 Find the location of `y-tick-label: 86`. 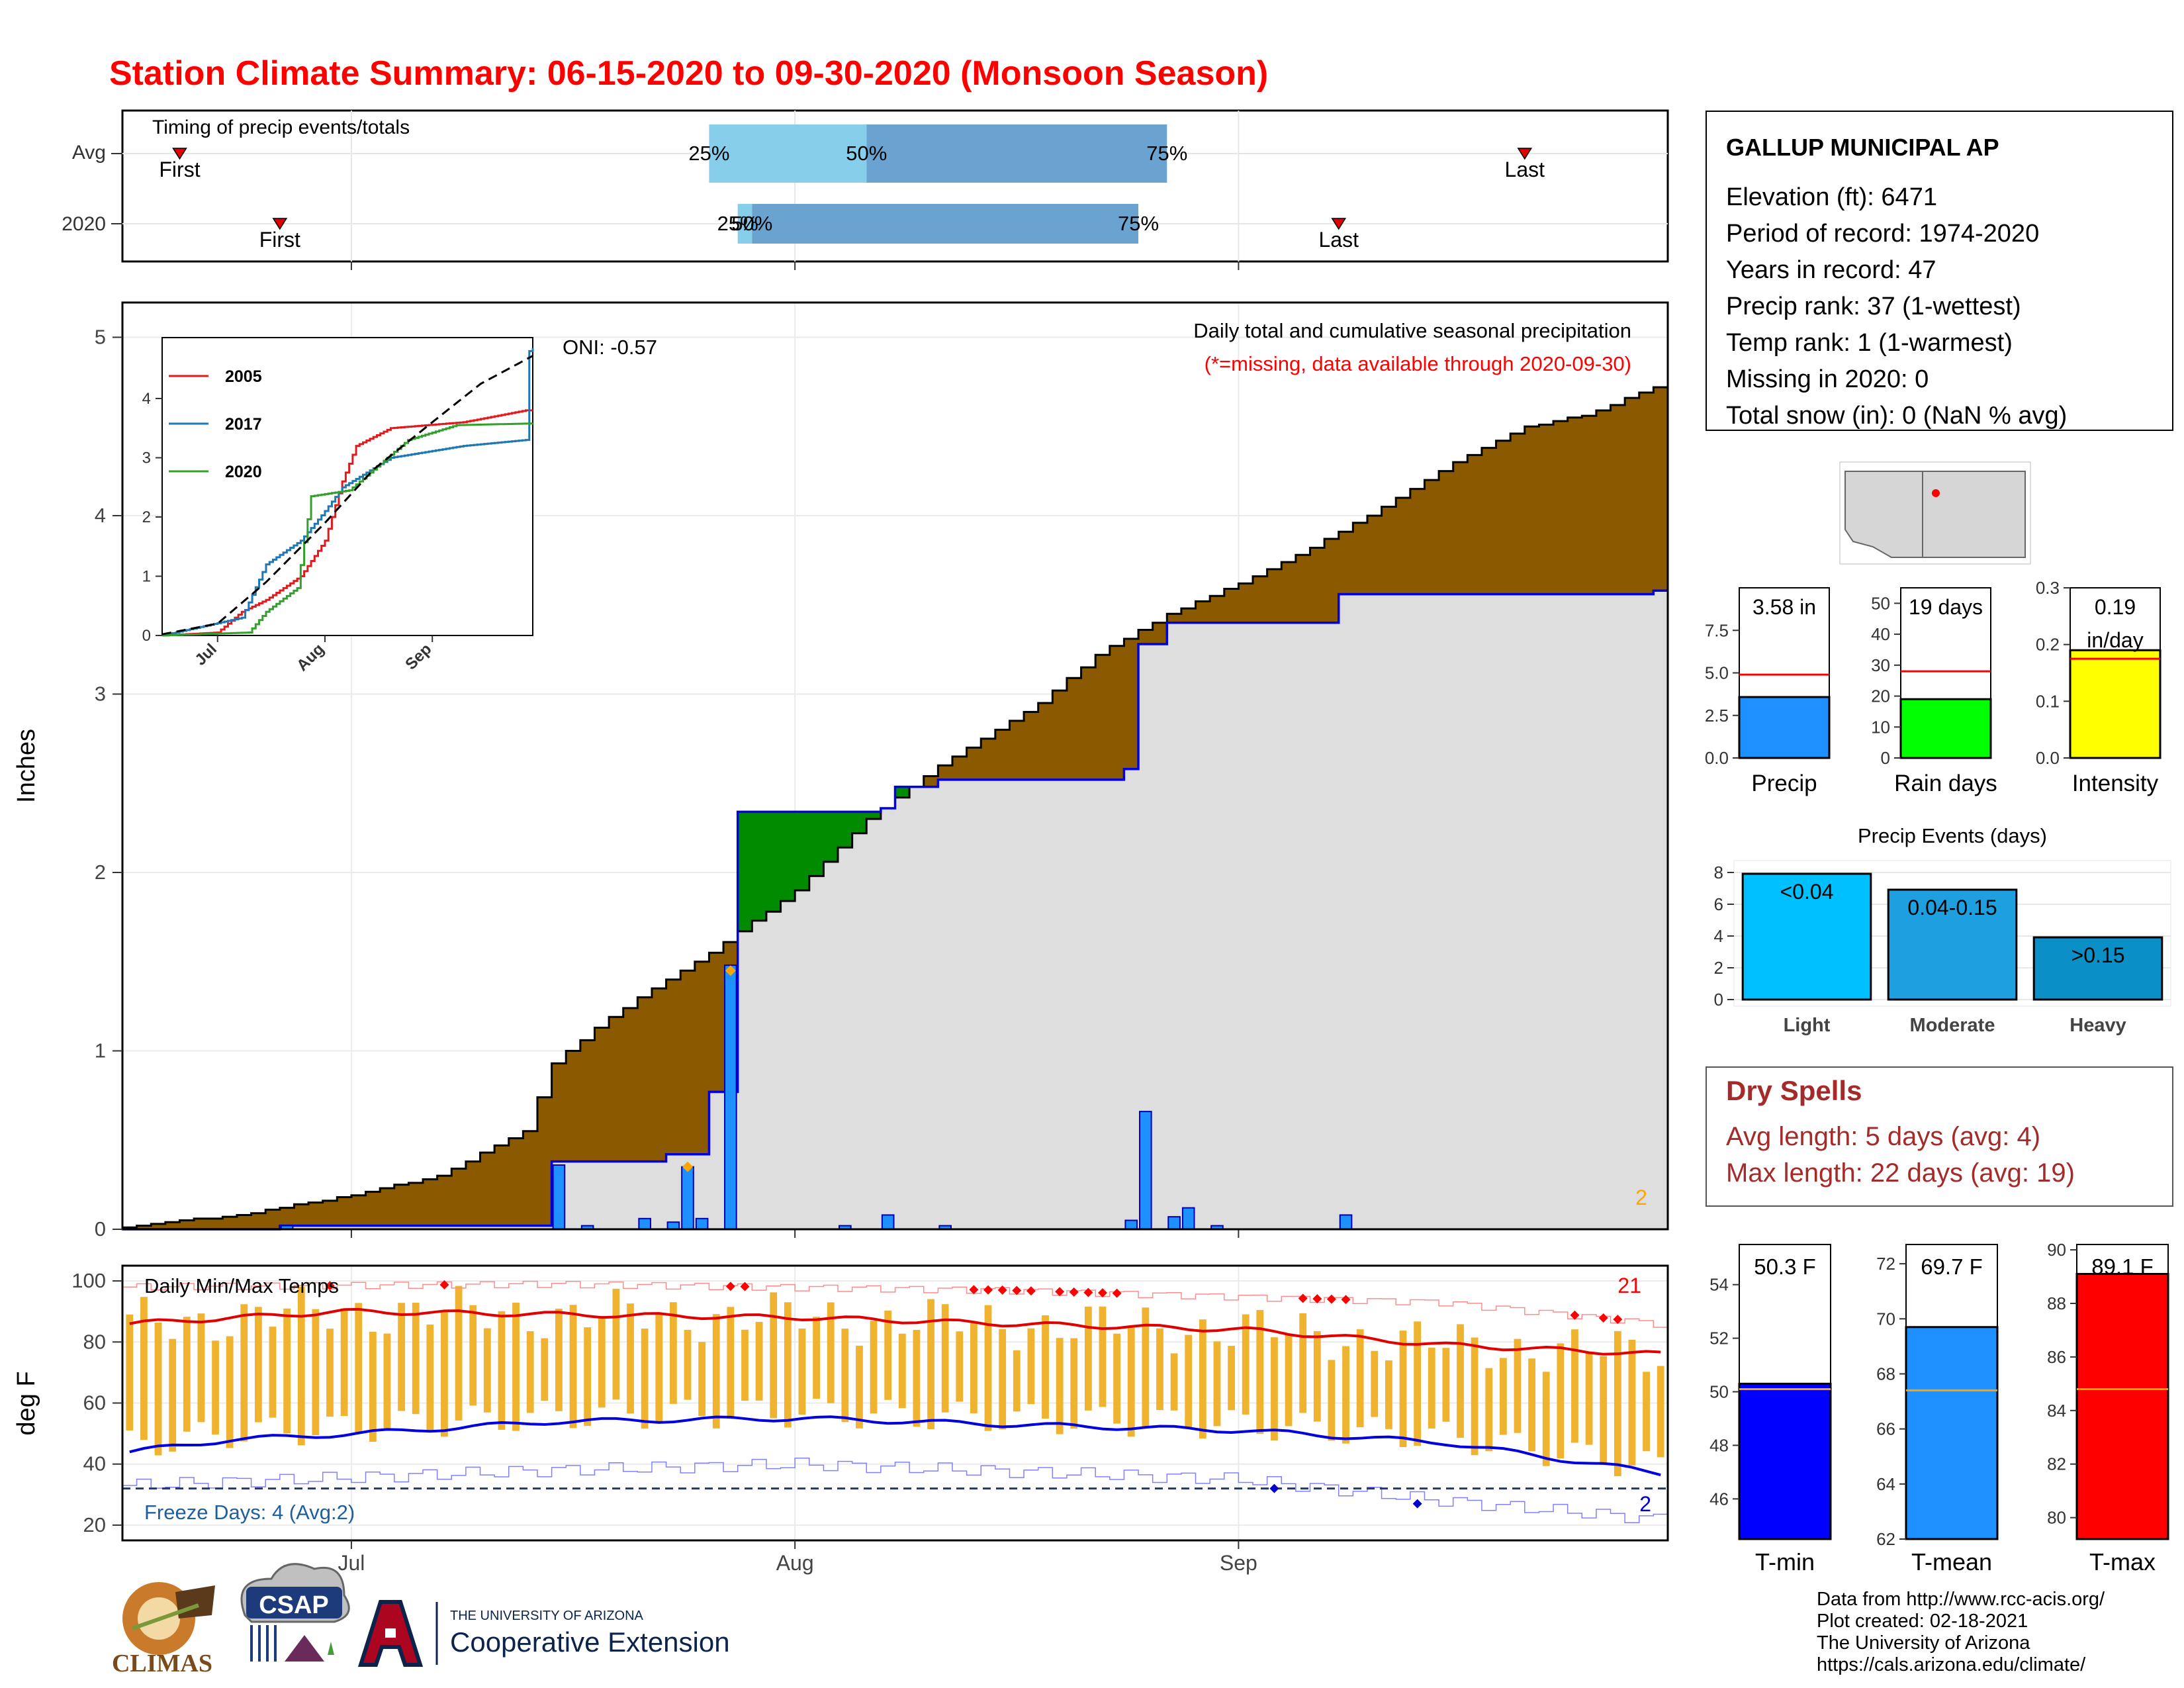

y-tick-label: 86 is located at coordinates (2056, 1357).